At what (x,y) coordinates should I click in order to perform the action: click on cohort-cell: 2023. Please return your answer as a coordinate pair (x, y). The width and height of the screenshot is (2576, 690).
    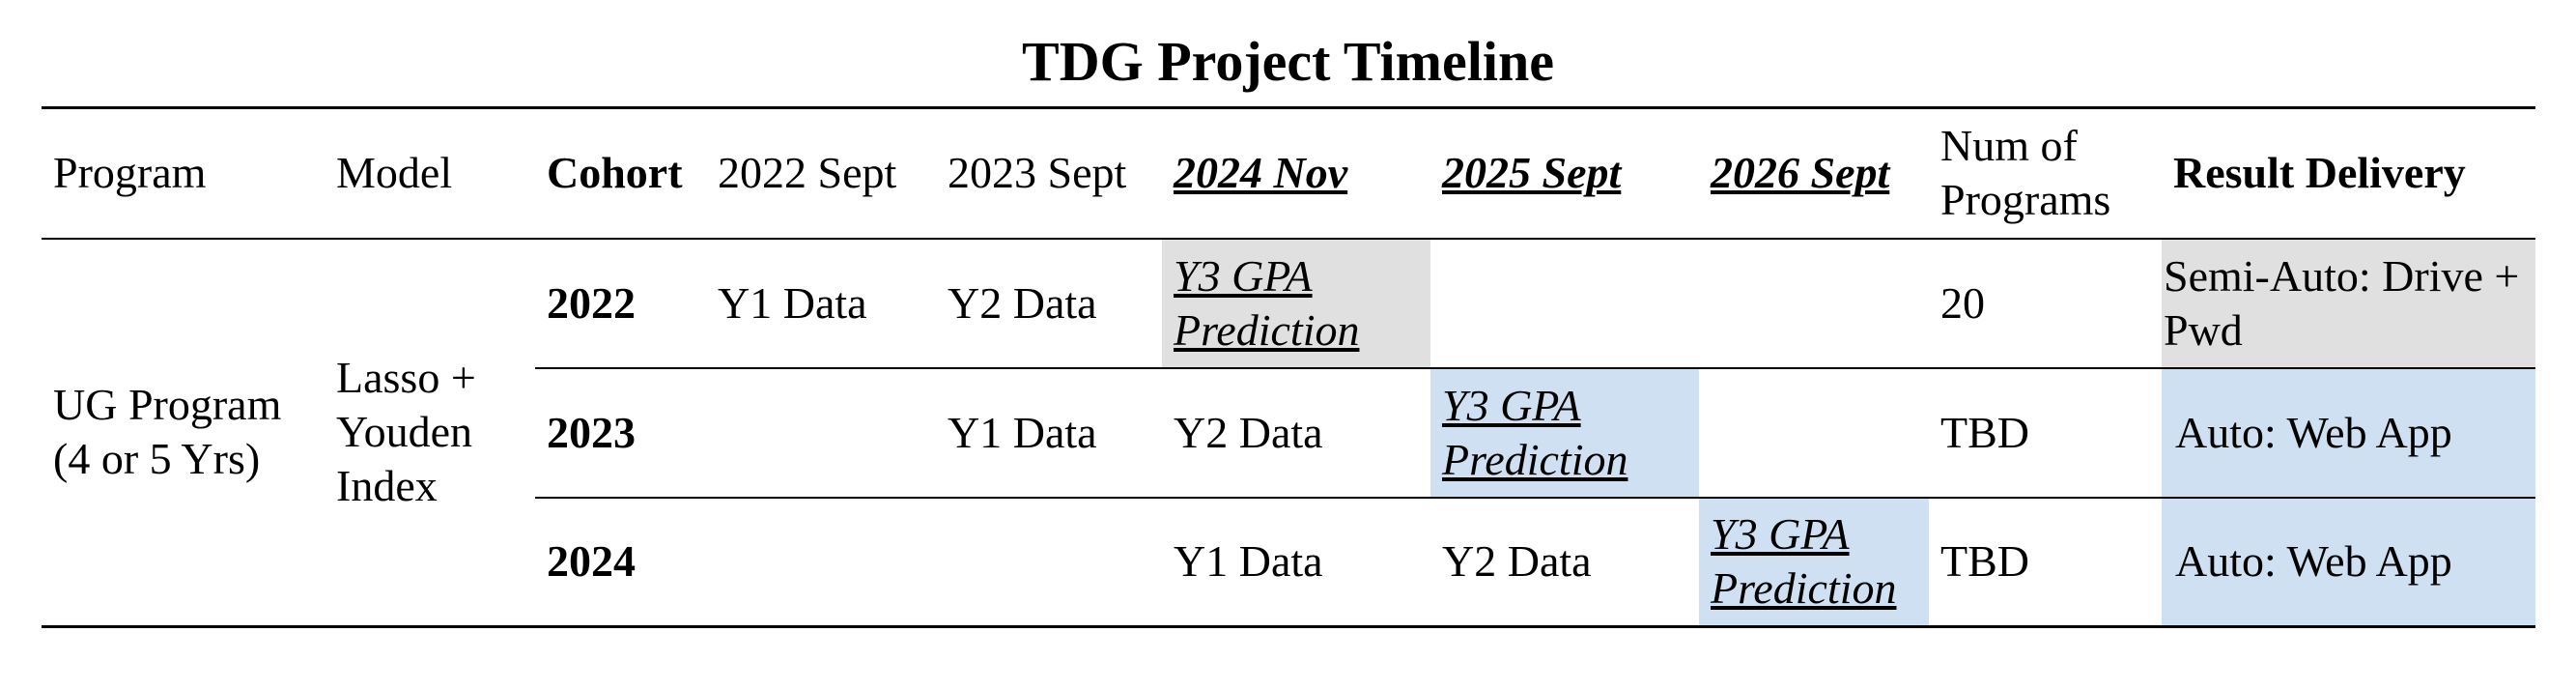
    Looking at the image, I should click on (591, 432).